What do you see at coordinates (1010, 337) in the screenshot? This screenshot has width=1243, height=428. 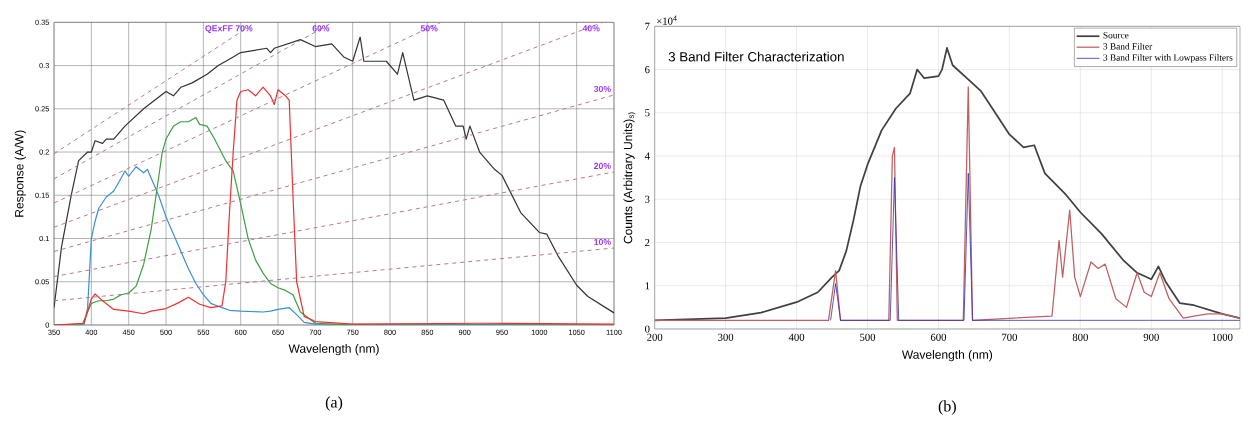 I see `x-tick-label: 700` at bounding box center [1010, 337].